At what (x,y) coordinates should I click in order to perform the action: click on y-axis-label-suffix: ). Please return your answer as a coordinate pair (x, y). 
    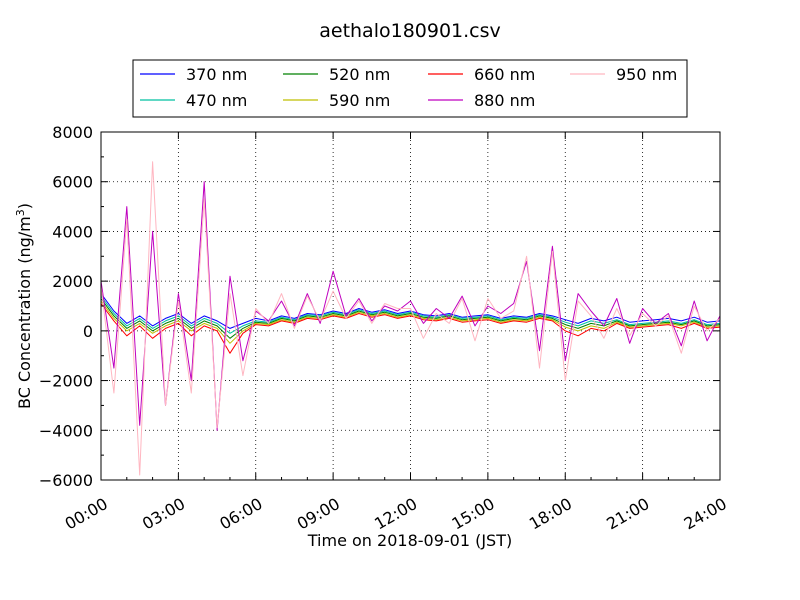
    Looking at the image, I should click on (24, 206).